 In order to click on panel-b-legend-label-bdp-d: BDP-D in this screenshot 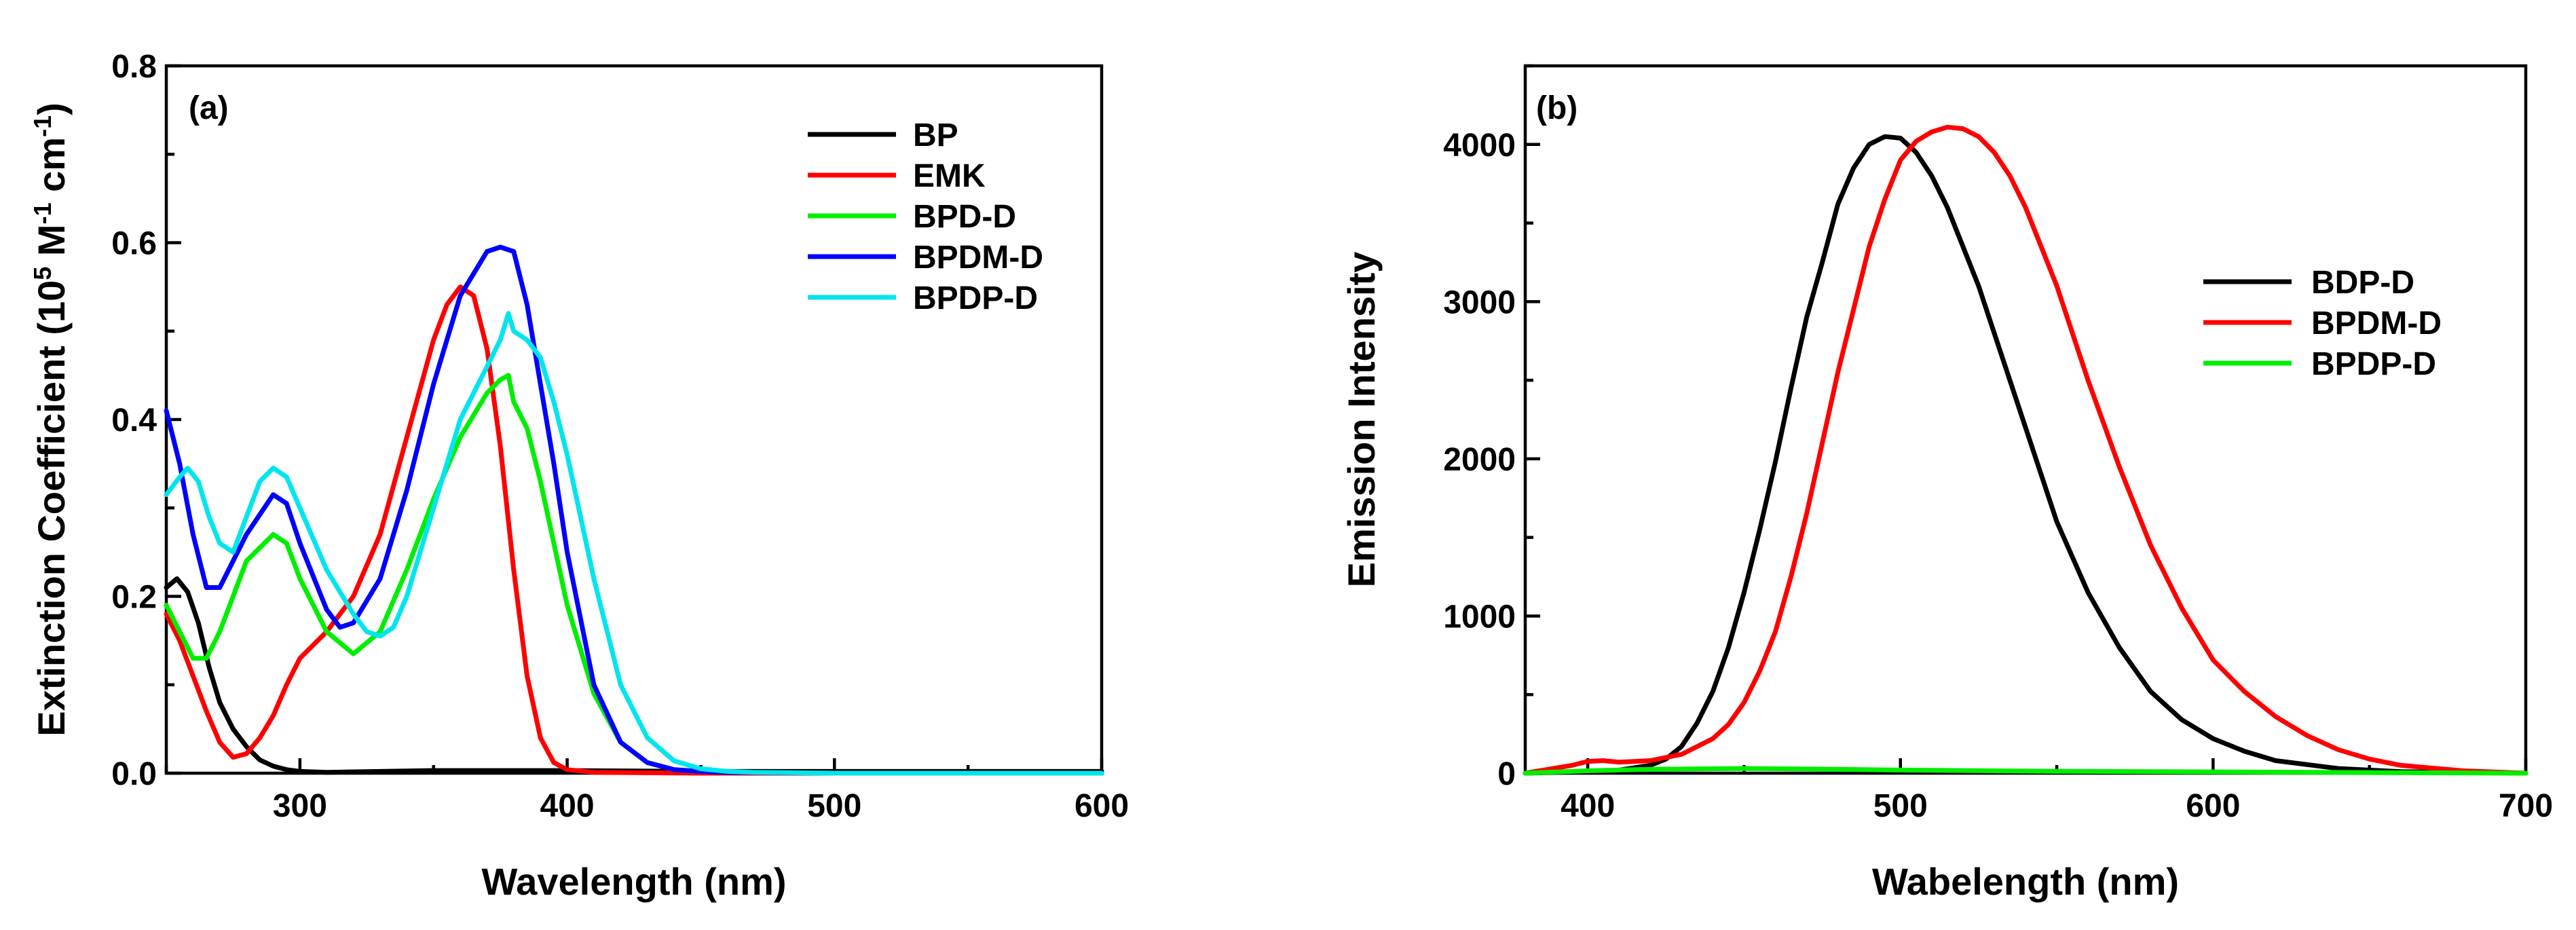, I will do `click(2362, 283)`.